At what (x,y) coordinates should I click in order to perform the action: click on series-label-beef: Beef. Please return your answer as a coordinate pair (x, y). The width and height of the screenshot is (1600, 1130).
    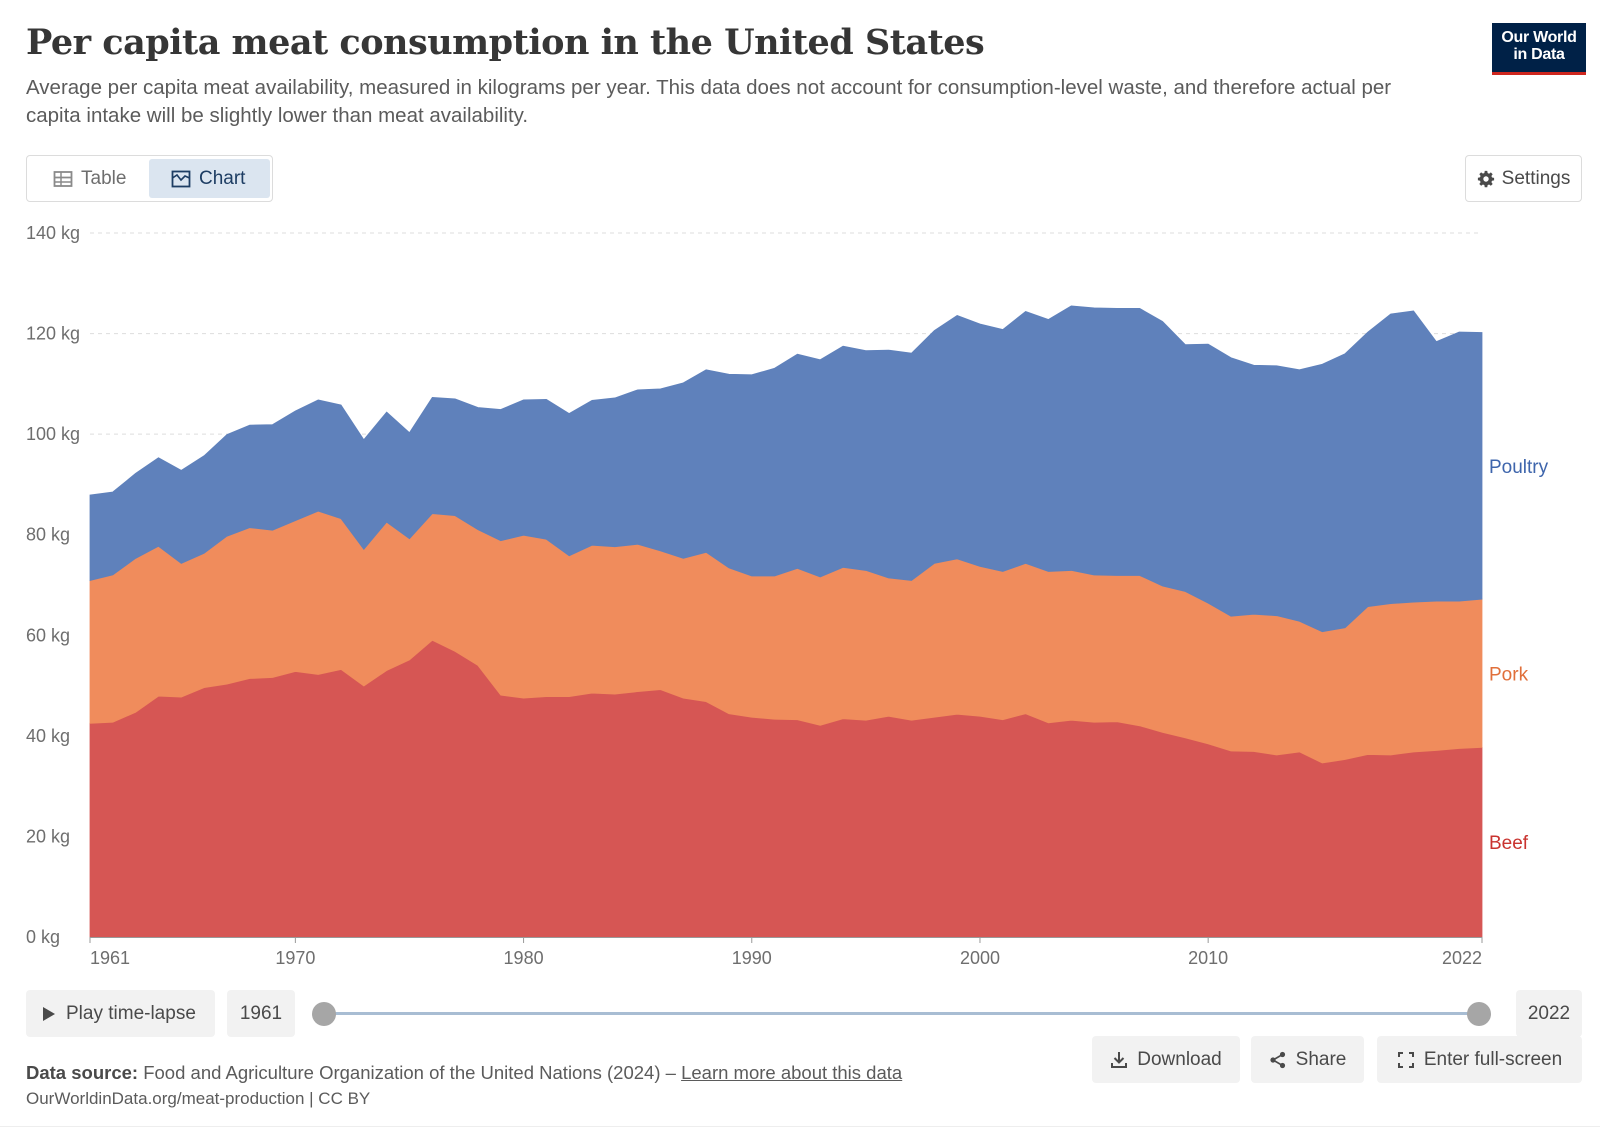
    Looking at the image, I should click on (1509, 843).